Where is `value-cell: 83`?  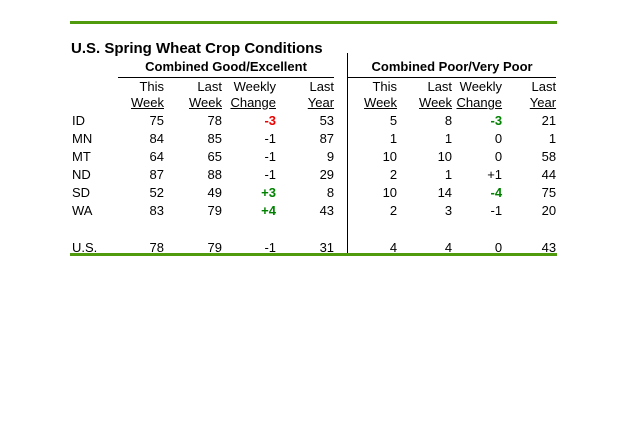 value-cell: 83 is located at coordinates (156, 210).